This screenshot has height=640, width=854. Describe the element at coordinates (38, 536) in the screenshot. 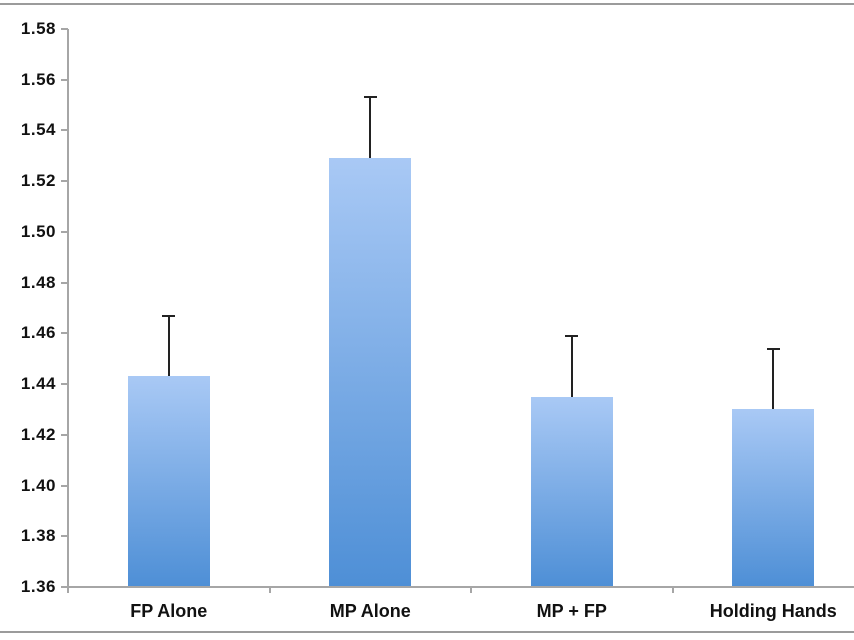

I see `y-tick-label: 1.38` at that location.